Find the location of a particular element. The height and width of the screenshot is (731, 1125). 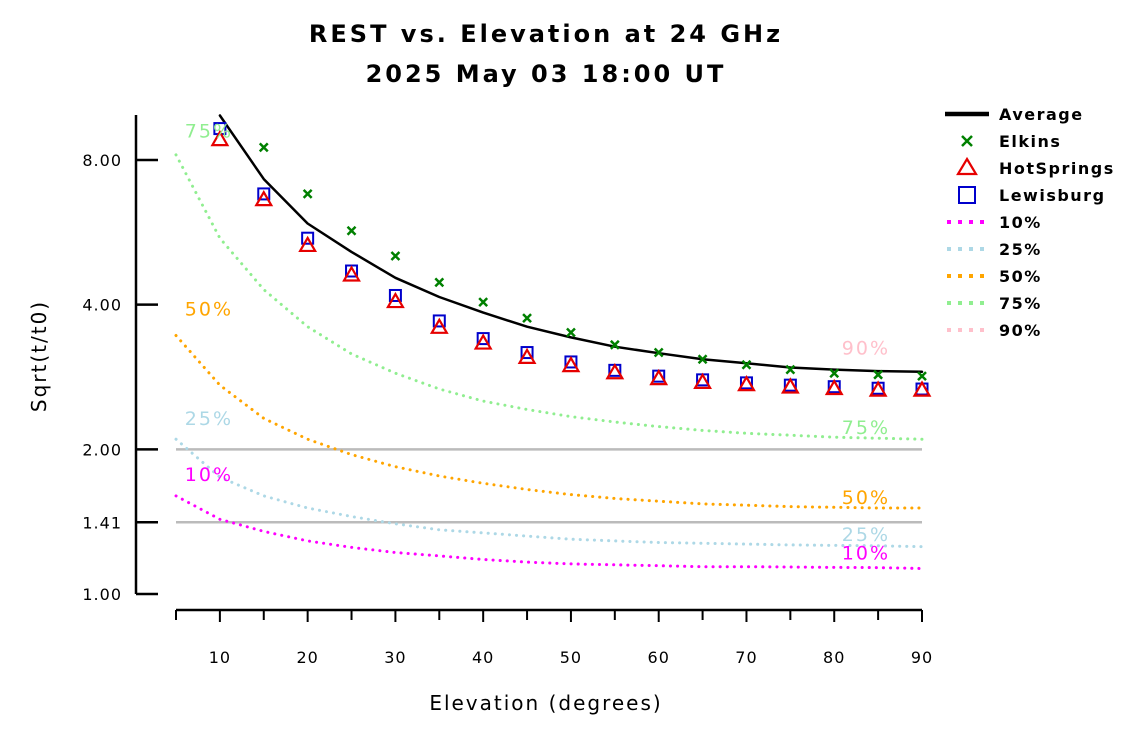

y-tick-label: 1.41 is located at coordinates (102, 522).